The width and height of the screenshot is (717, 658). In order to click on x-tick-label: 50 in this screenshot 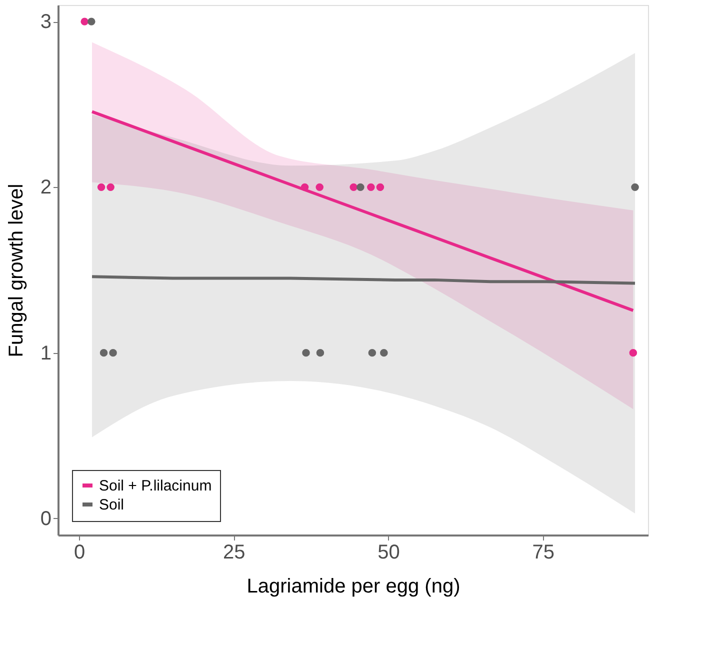, I will do `click(389, 553)`.